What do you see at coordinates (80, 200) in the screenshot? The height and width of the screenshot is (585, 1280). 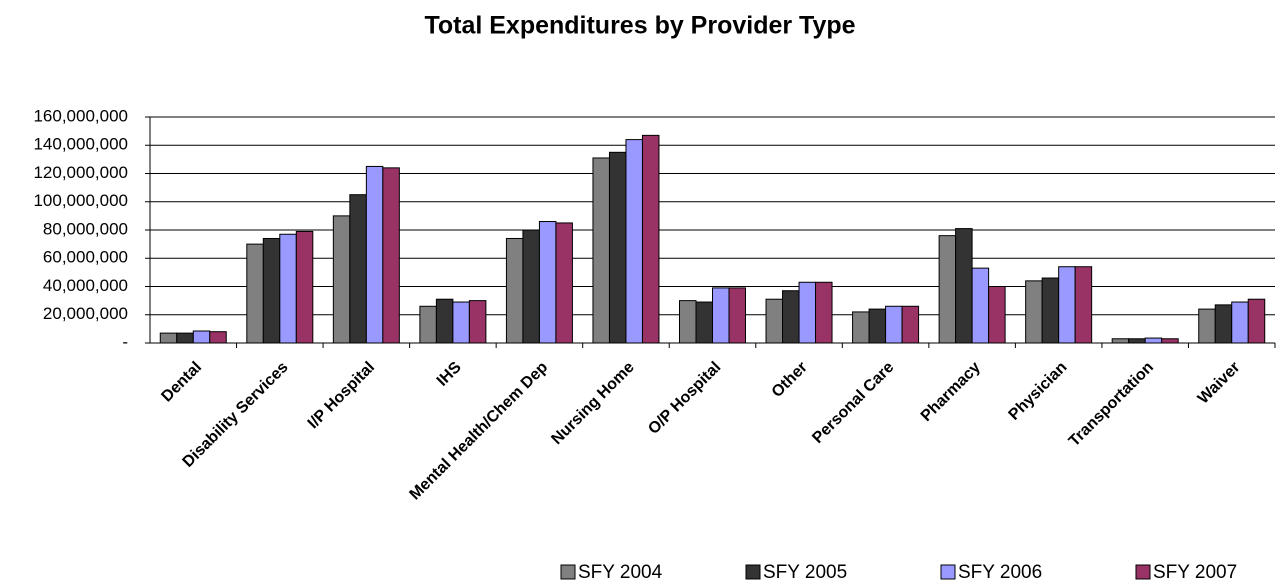 I see `y-tick-label: 100,000,000` at bounding box center [80, 200].